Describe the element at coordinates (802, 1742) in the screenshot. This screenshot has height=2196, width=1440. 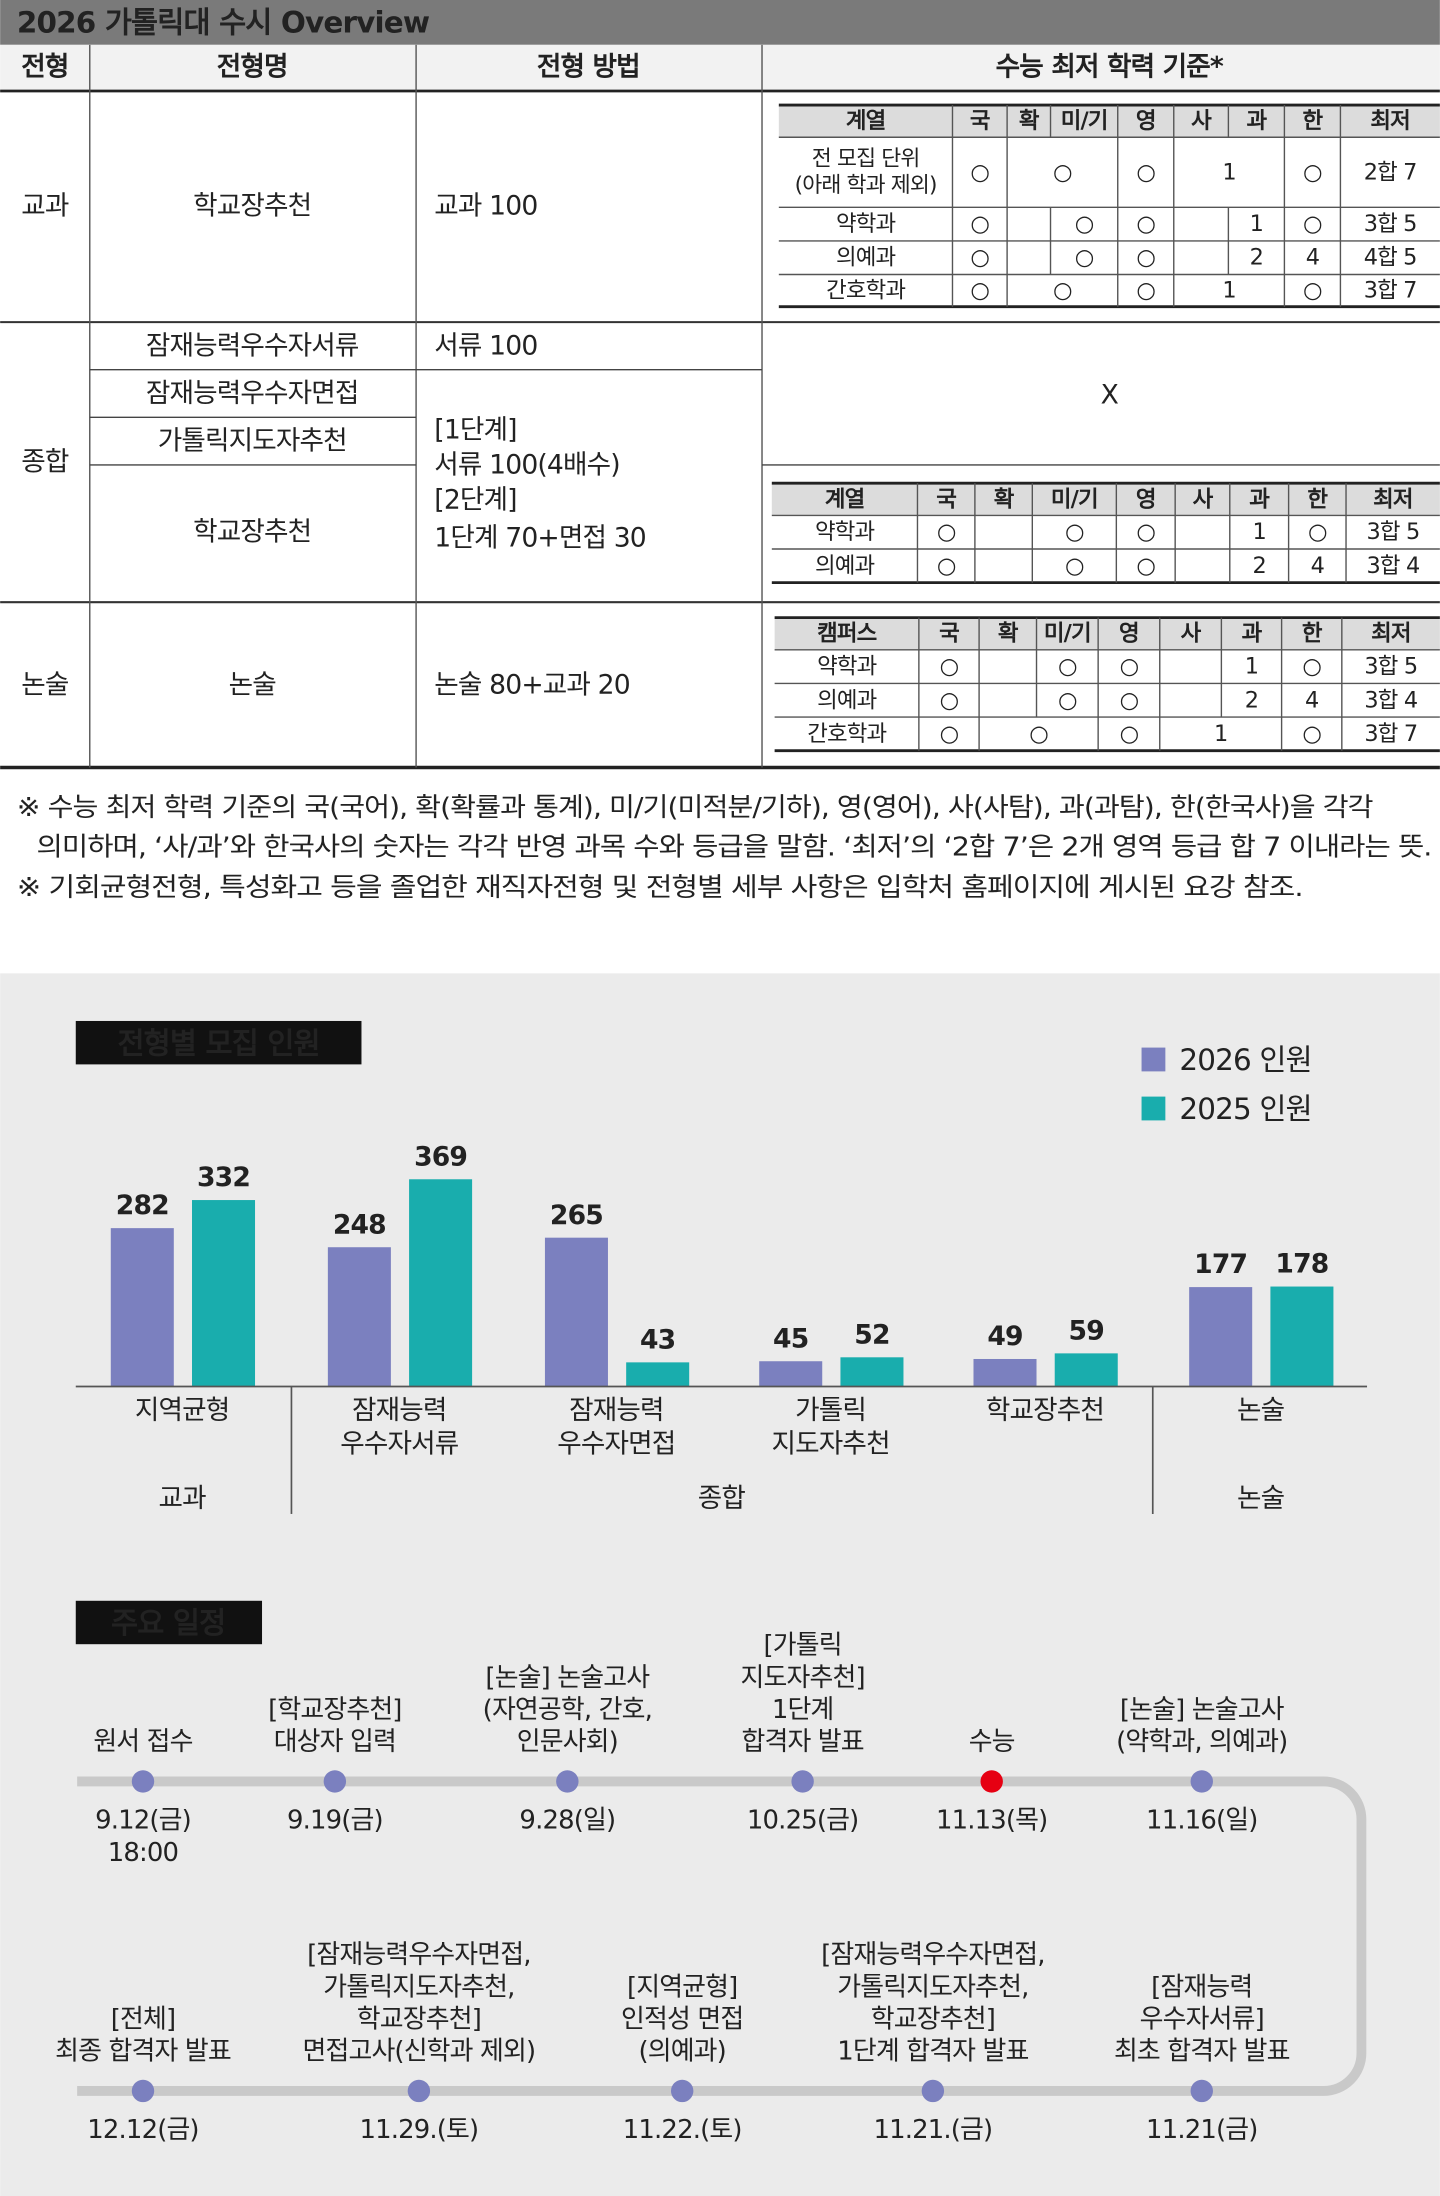
I see `event-label: 합격자 발표` at that location.